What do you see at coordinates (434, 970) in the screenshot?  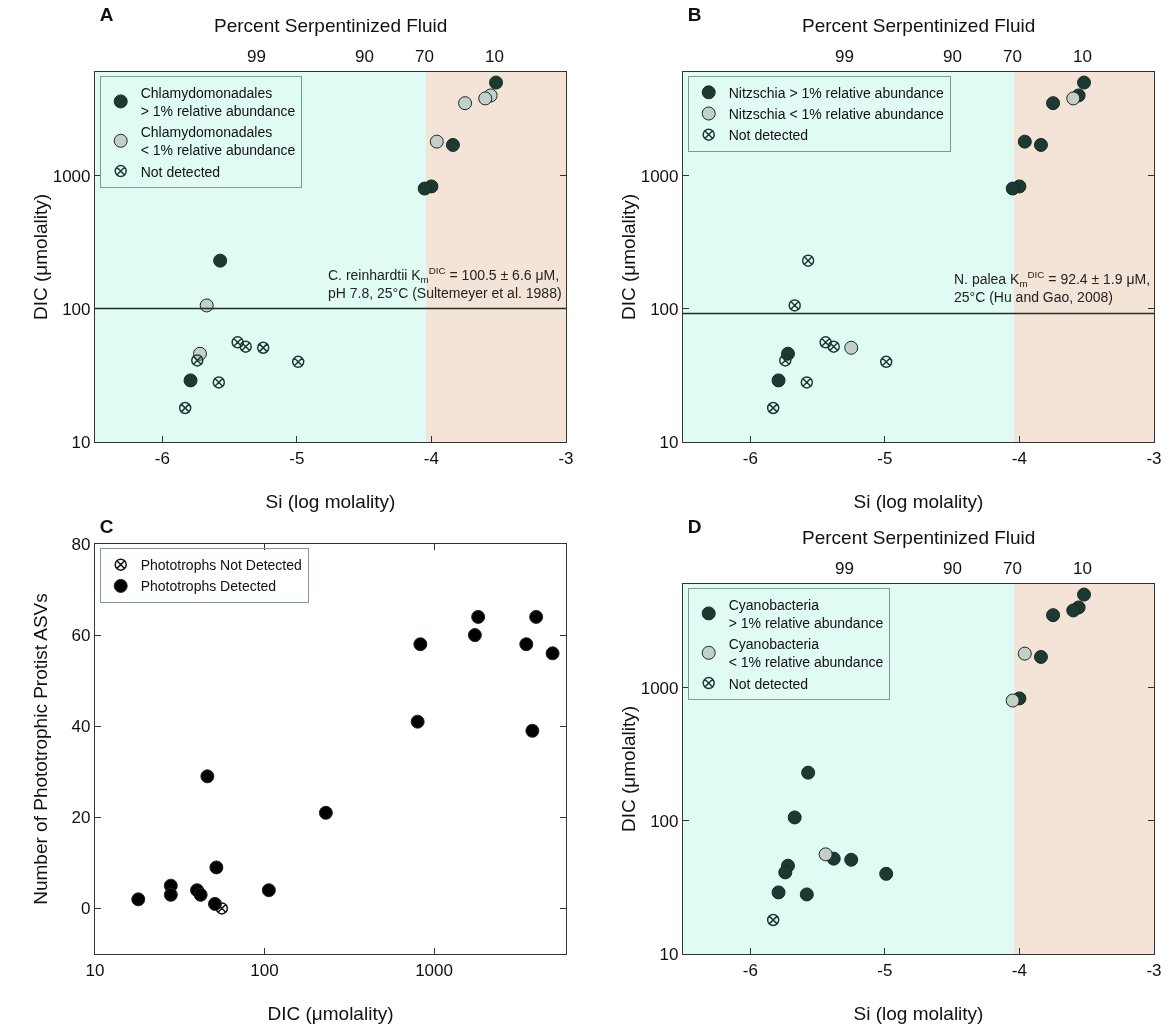 I see `x-tick-label: 1000` at bounding box center [434, 970].